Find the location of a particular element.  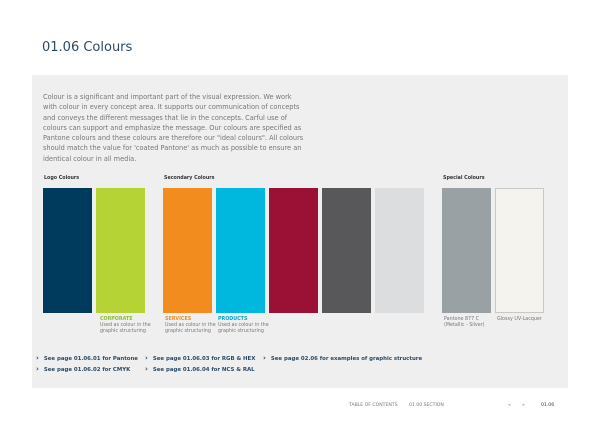

caption-title: SERVICES is located at coordinates (178, 319).